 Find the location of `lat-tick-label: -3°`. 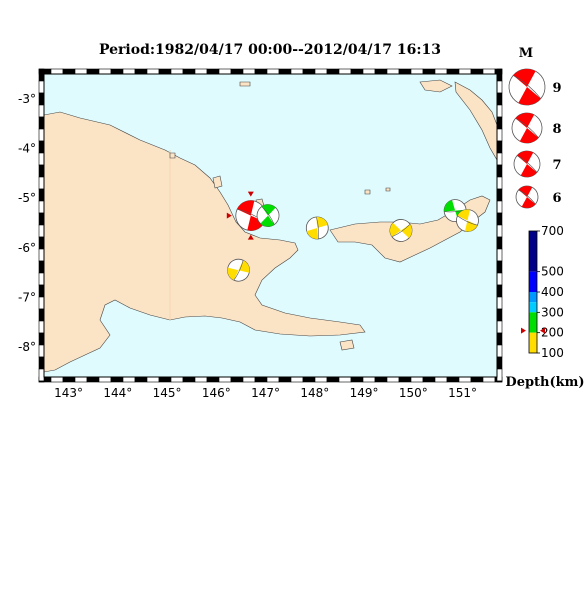

lat-tick-label: -3° is located at coordinates (27, 99).